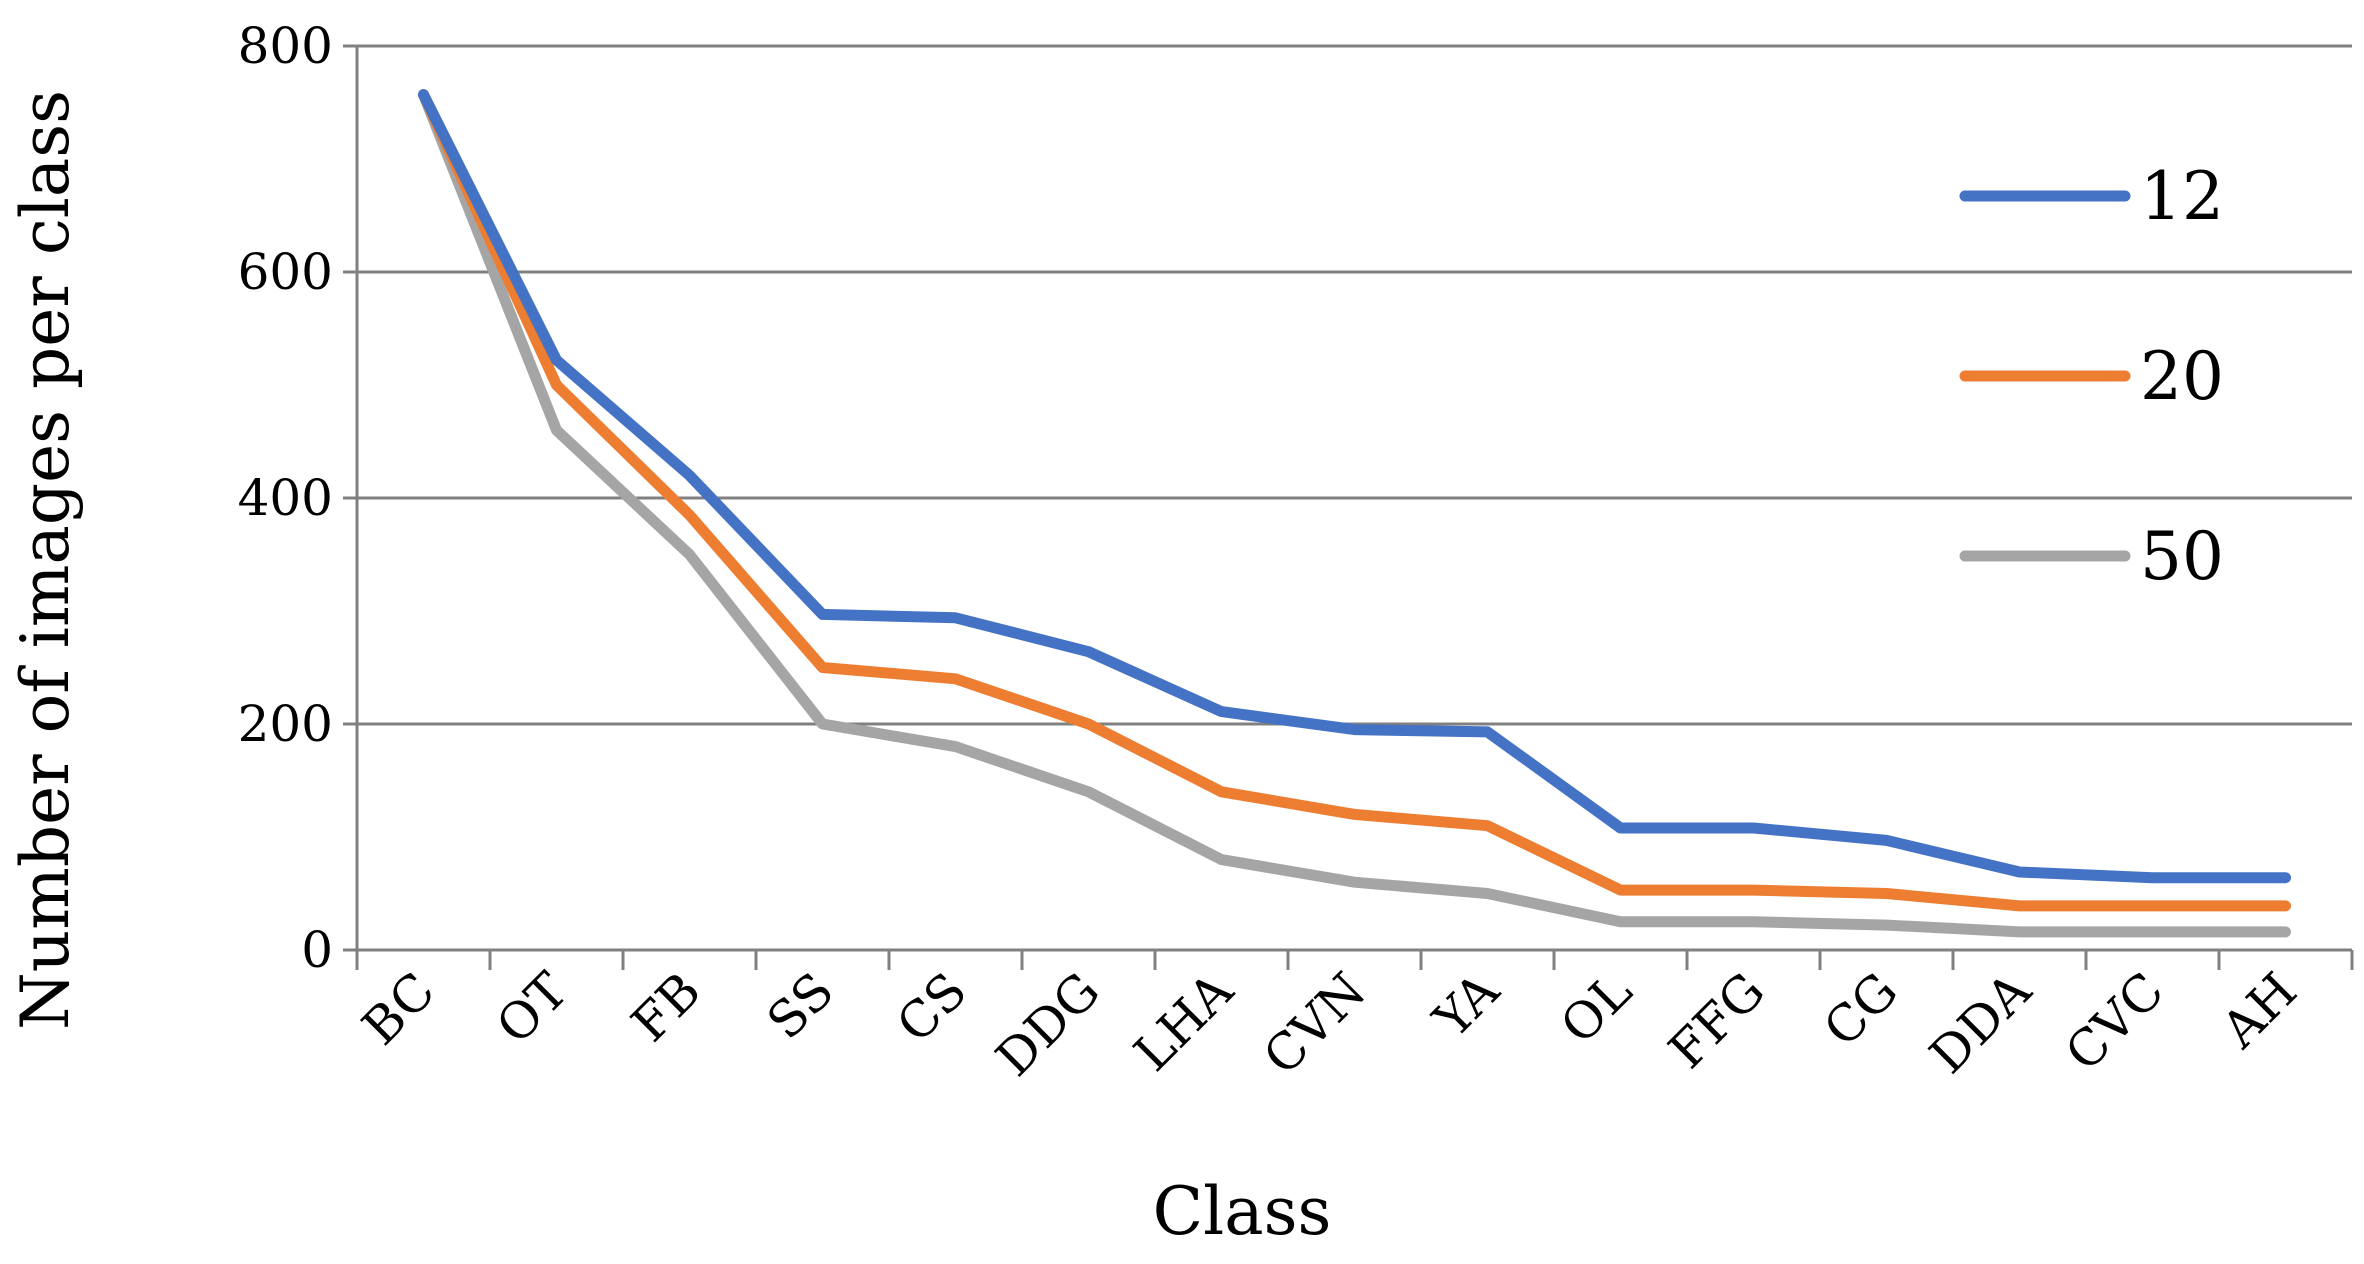  Describe the element at coordinates (532, 1008) in the screenshot. I see `x-tick-label: OT` at that location.